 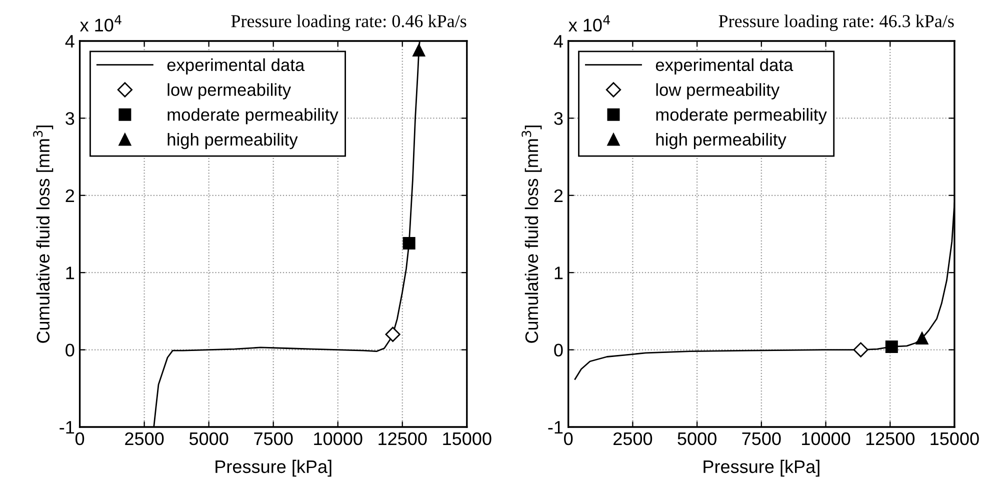 What do you see at coordinates (836, 22) in the screenshot?
I see `chart-title: Pressure loading rate: 46.3 kPa/s` at bounding box center [836, 22].